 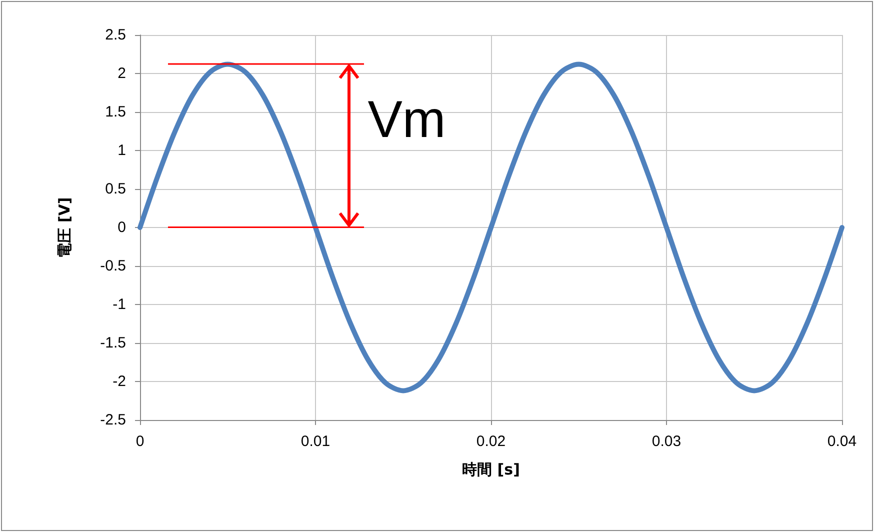 What do you see at coordinates (115, 112) in the screenshot?
I see `y-tick-label: 1.5` at bounding box center [115, 112].